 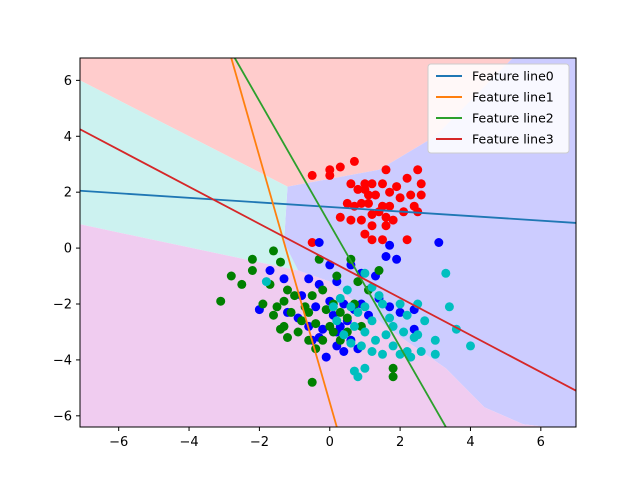 What do you see at coordinates (188, 442) in the screenshot?
I see `x-tick-label: −4` at bounding box center [188, 442].